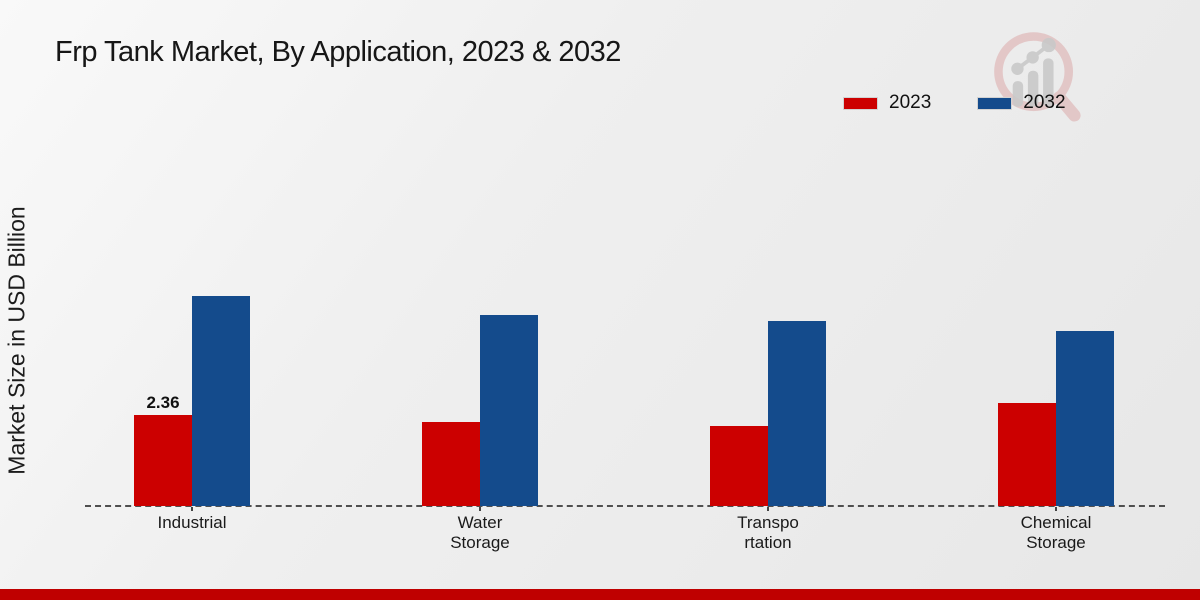  I want to click on market-research-future-logo, so click(1037, 77).